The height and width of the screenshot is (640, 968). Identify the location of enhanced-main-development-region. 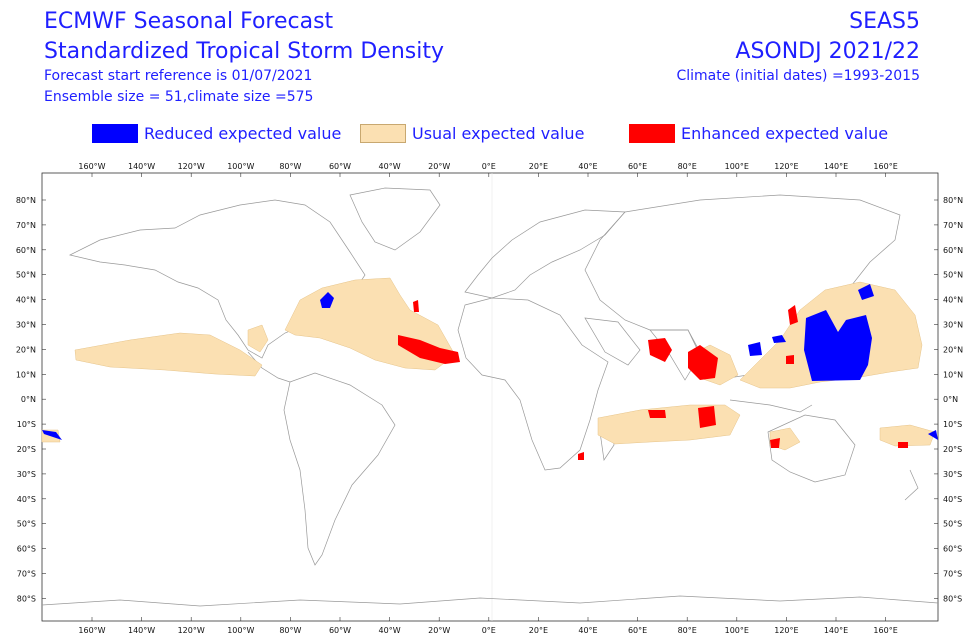
(429, 349).